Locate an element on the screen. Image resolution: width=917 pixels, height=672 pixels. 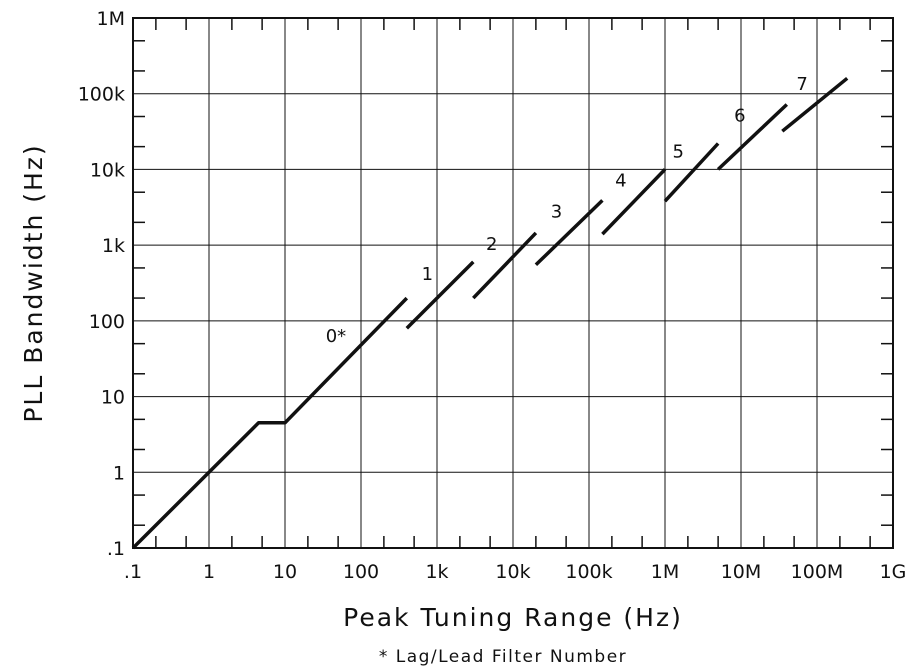
x-tick-label: .1 is located at coordinates (133, 572).